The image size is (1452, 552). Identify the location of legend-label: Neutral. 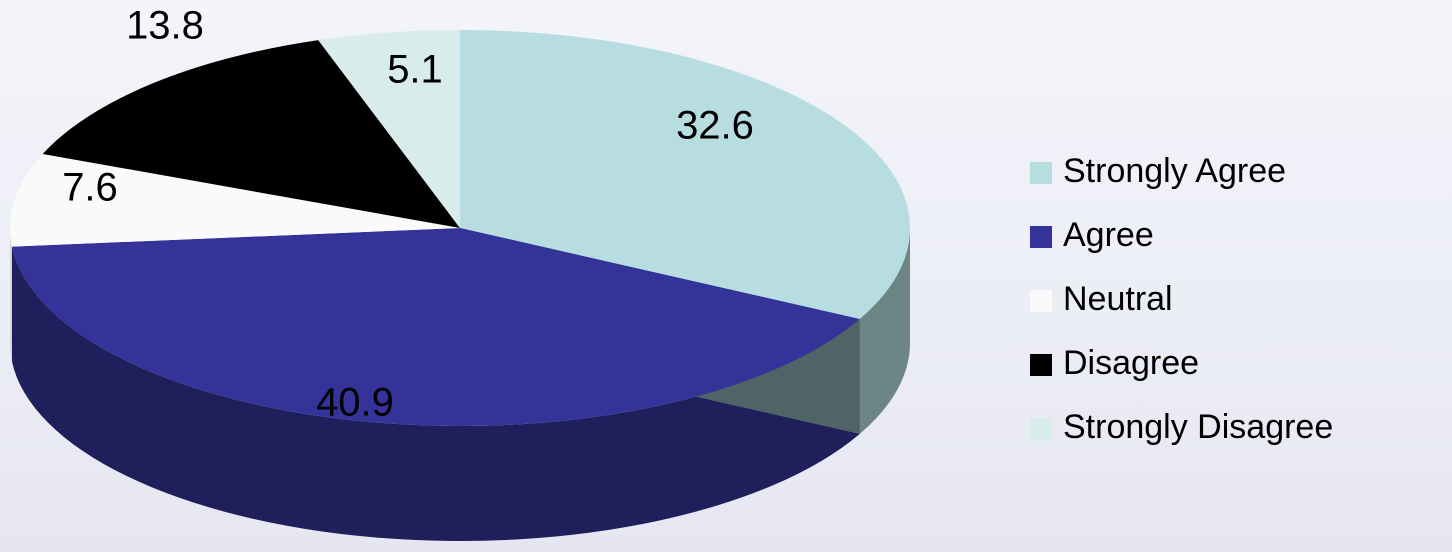
(1118, 299).